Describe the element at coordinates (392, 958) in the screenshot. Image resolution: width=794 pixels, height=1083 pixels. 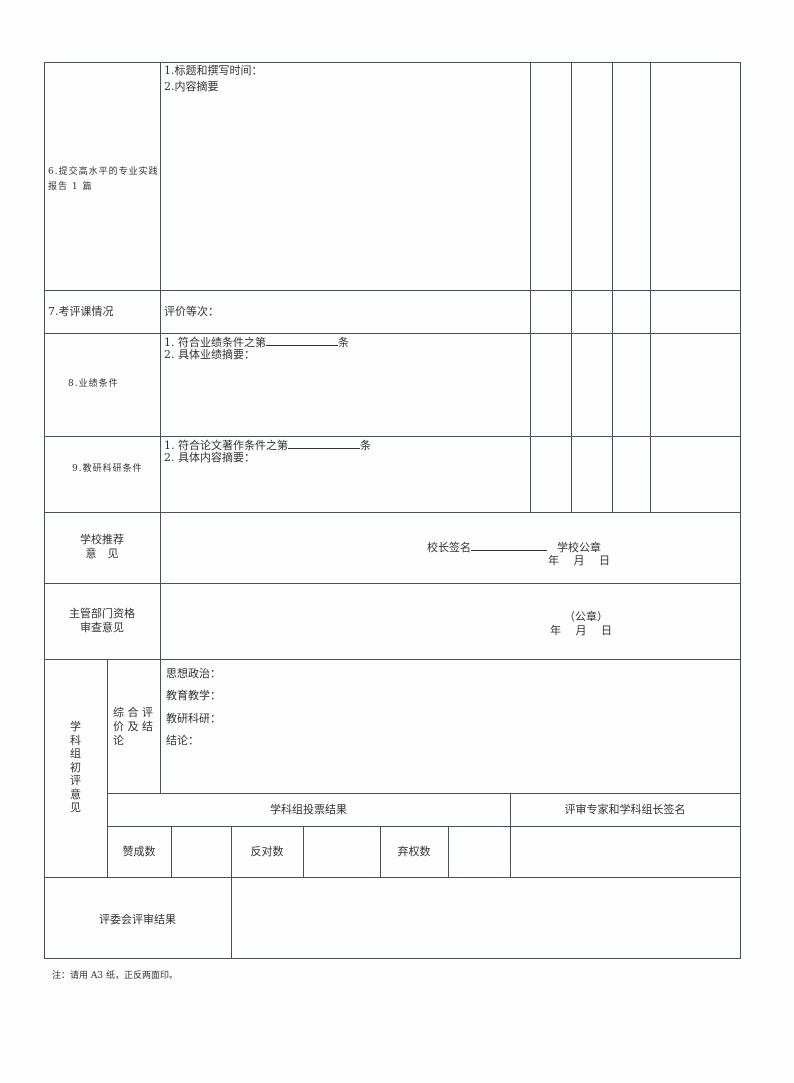
I see `table-border-bottom` at that location.